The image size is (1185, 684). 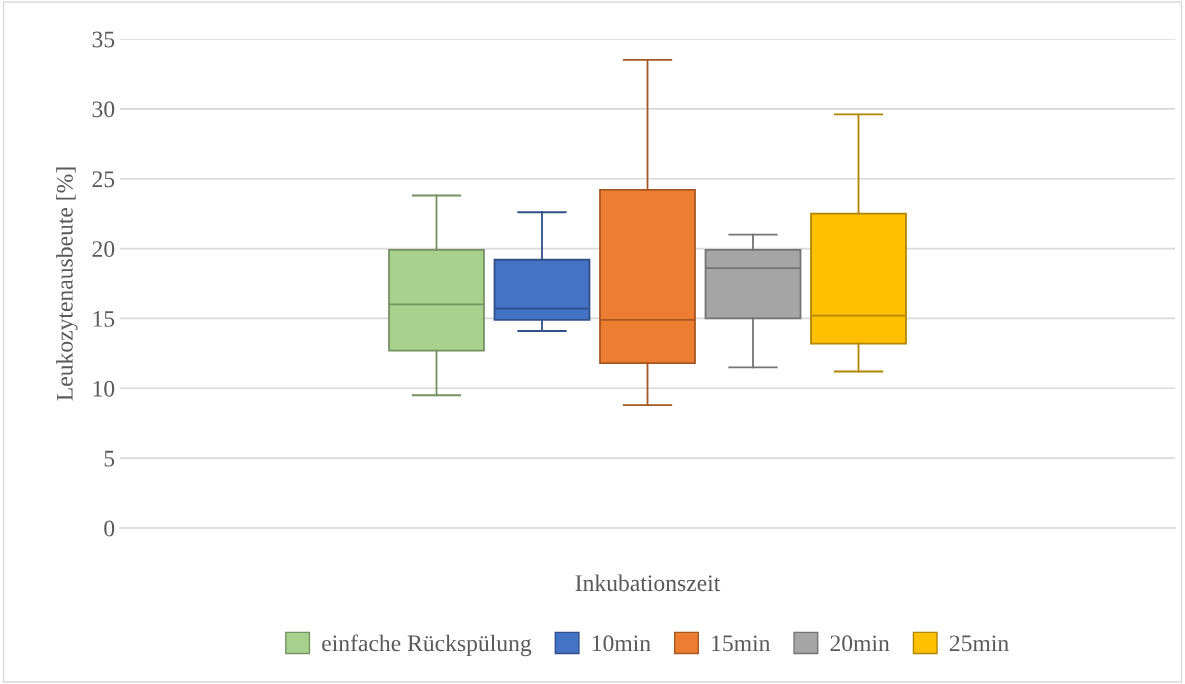 I want to click on y-tick-label: 15, so click(x=104, y=319).